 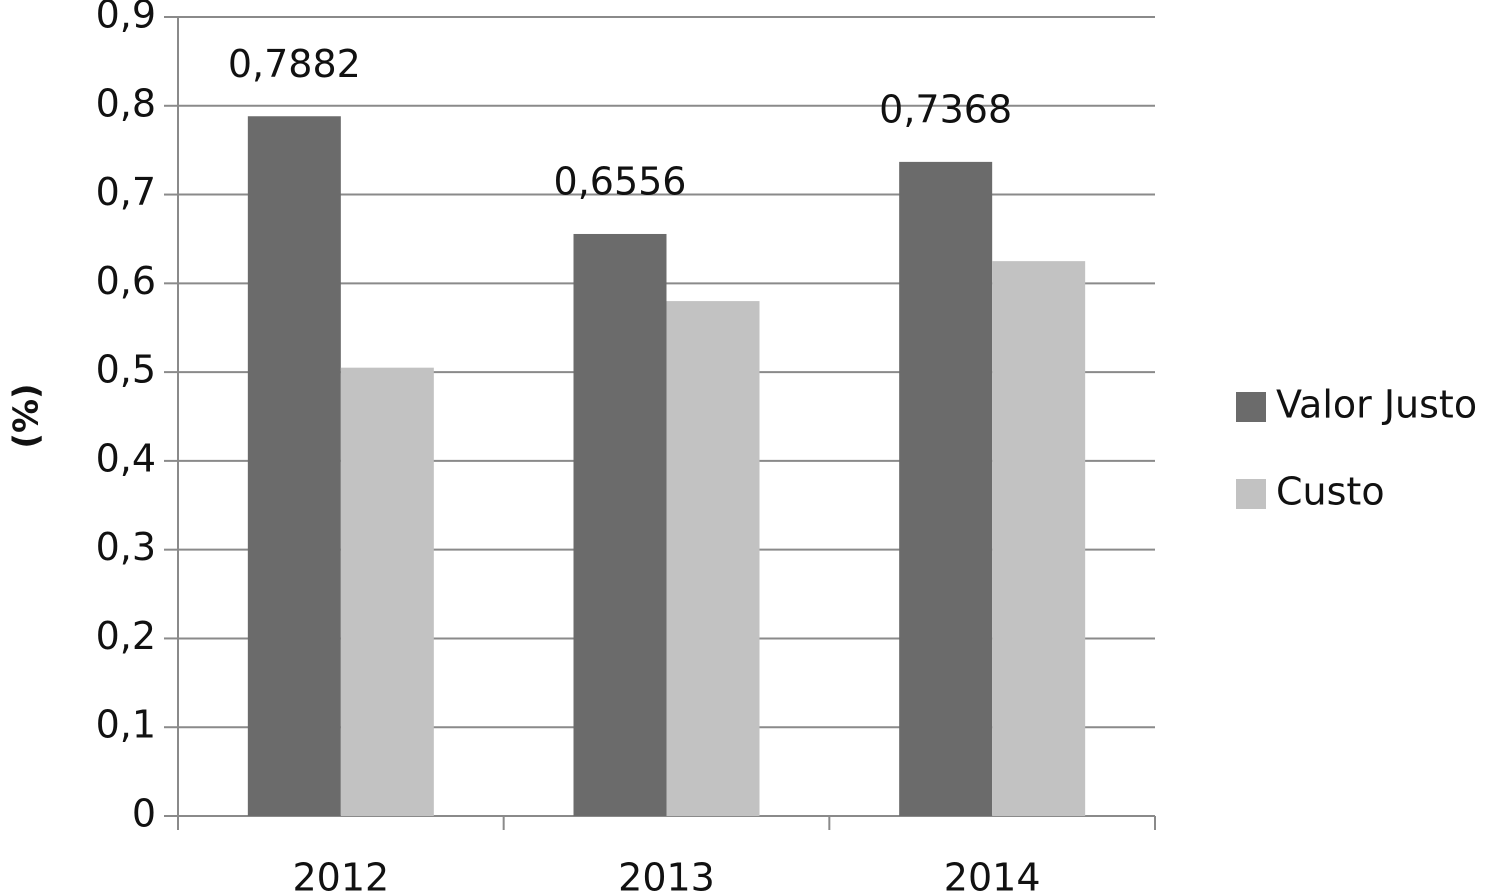 What do you see at coordinates (126, 458) in the screenshot?
I see `y-tick-label: 0,4` at bounding box center [126, 458].